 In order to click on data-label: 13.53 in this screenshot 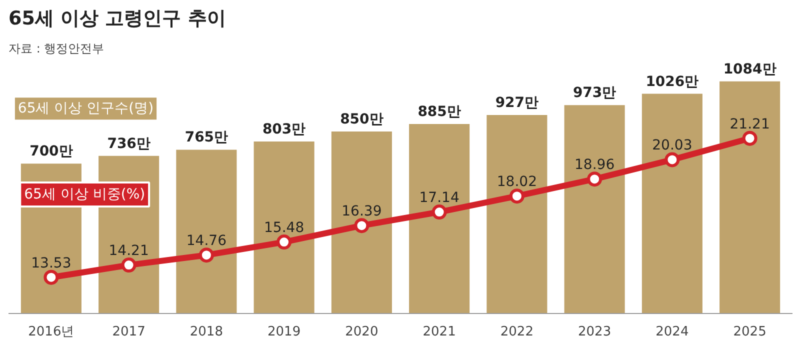, I will do `click(51, 263)`.